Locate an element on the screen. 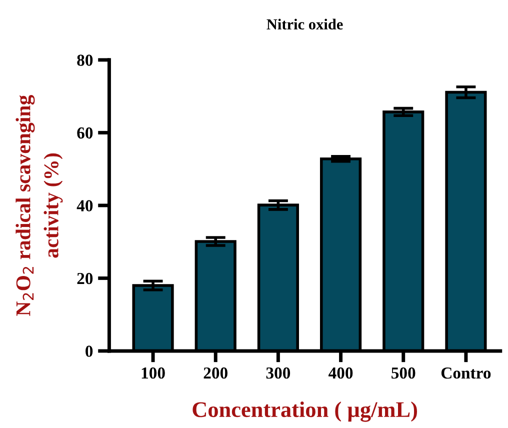 The height and width of the screenshot is (428, 508). x-tick-label: 300 is located at coordinates (278, 373).